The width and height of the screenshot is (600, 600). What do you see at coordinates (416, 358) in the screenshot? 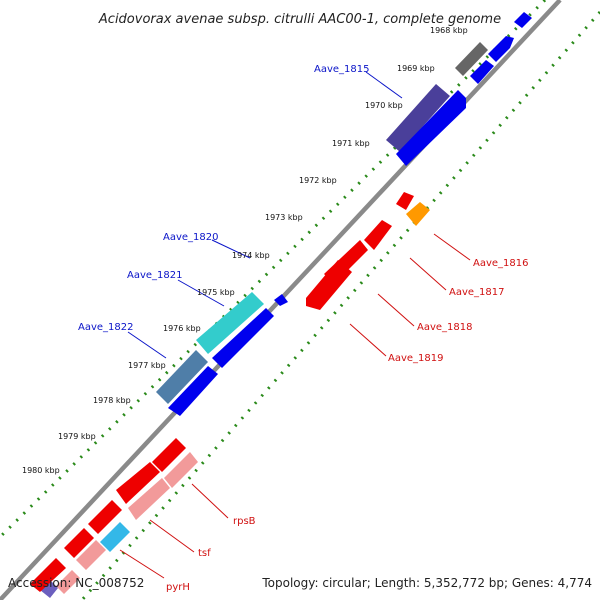
I see `gene-label-aave-1819: Aave_1819` at bounding box center [416, 358].